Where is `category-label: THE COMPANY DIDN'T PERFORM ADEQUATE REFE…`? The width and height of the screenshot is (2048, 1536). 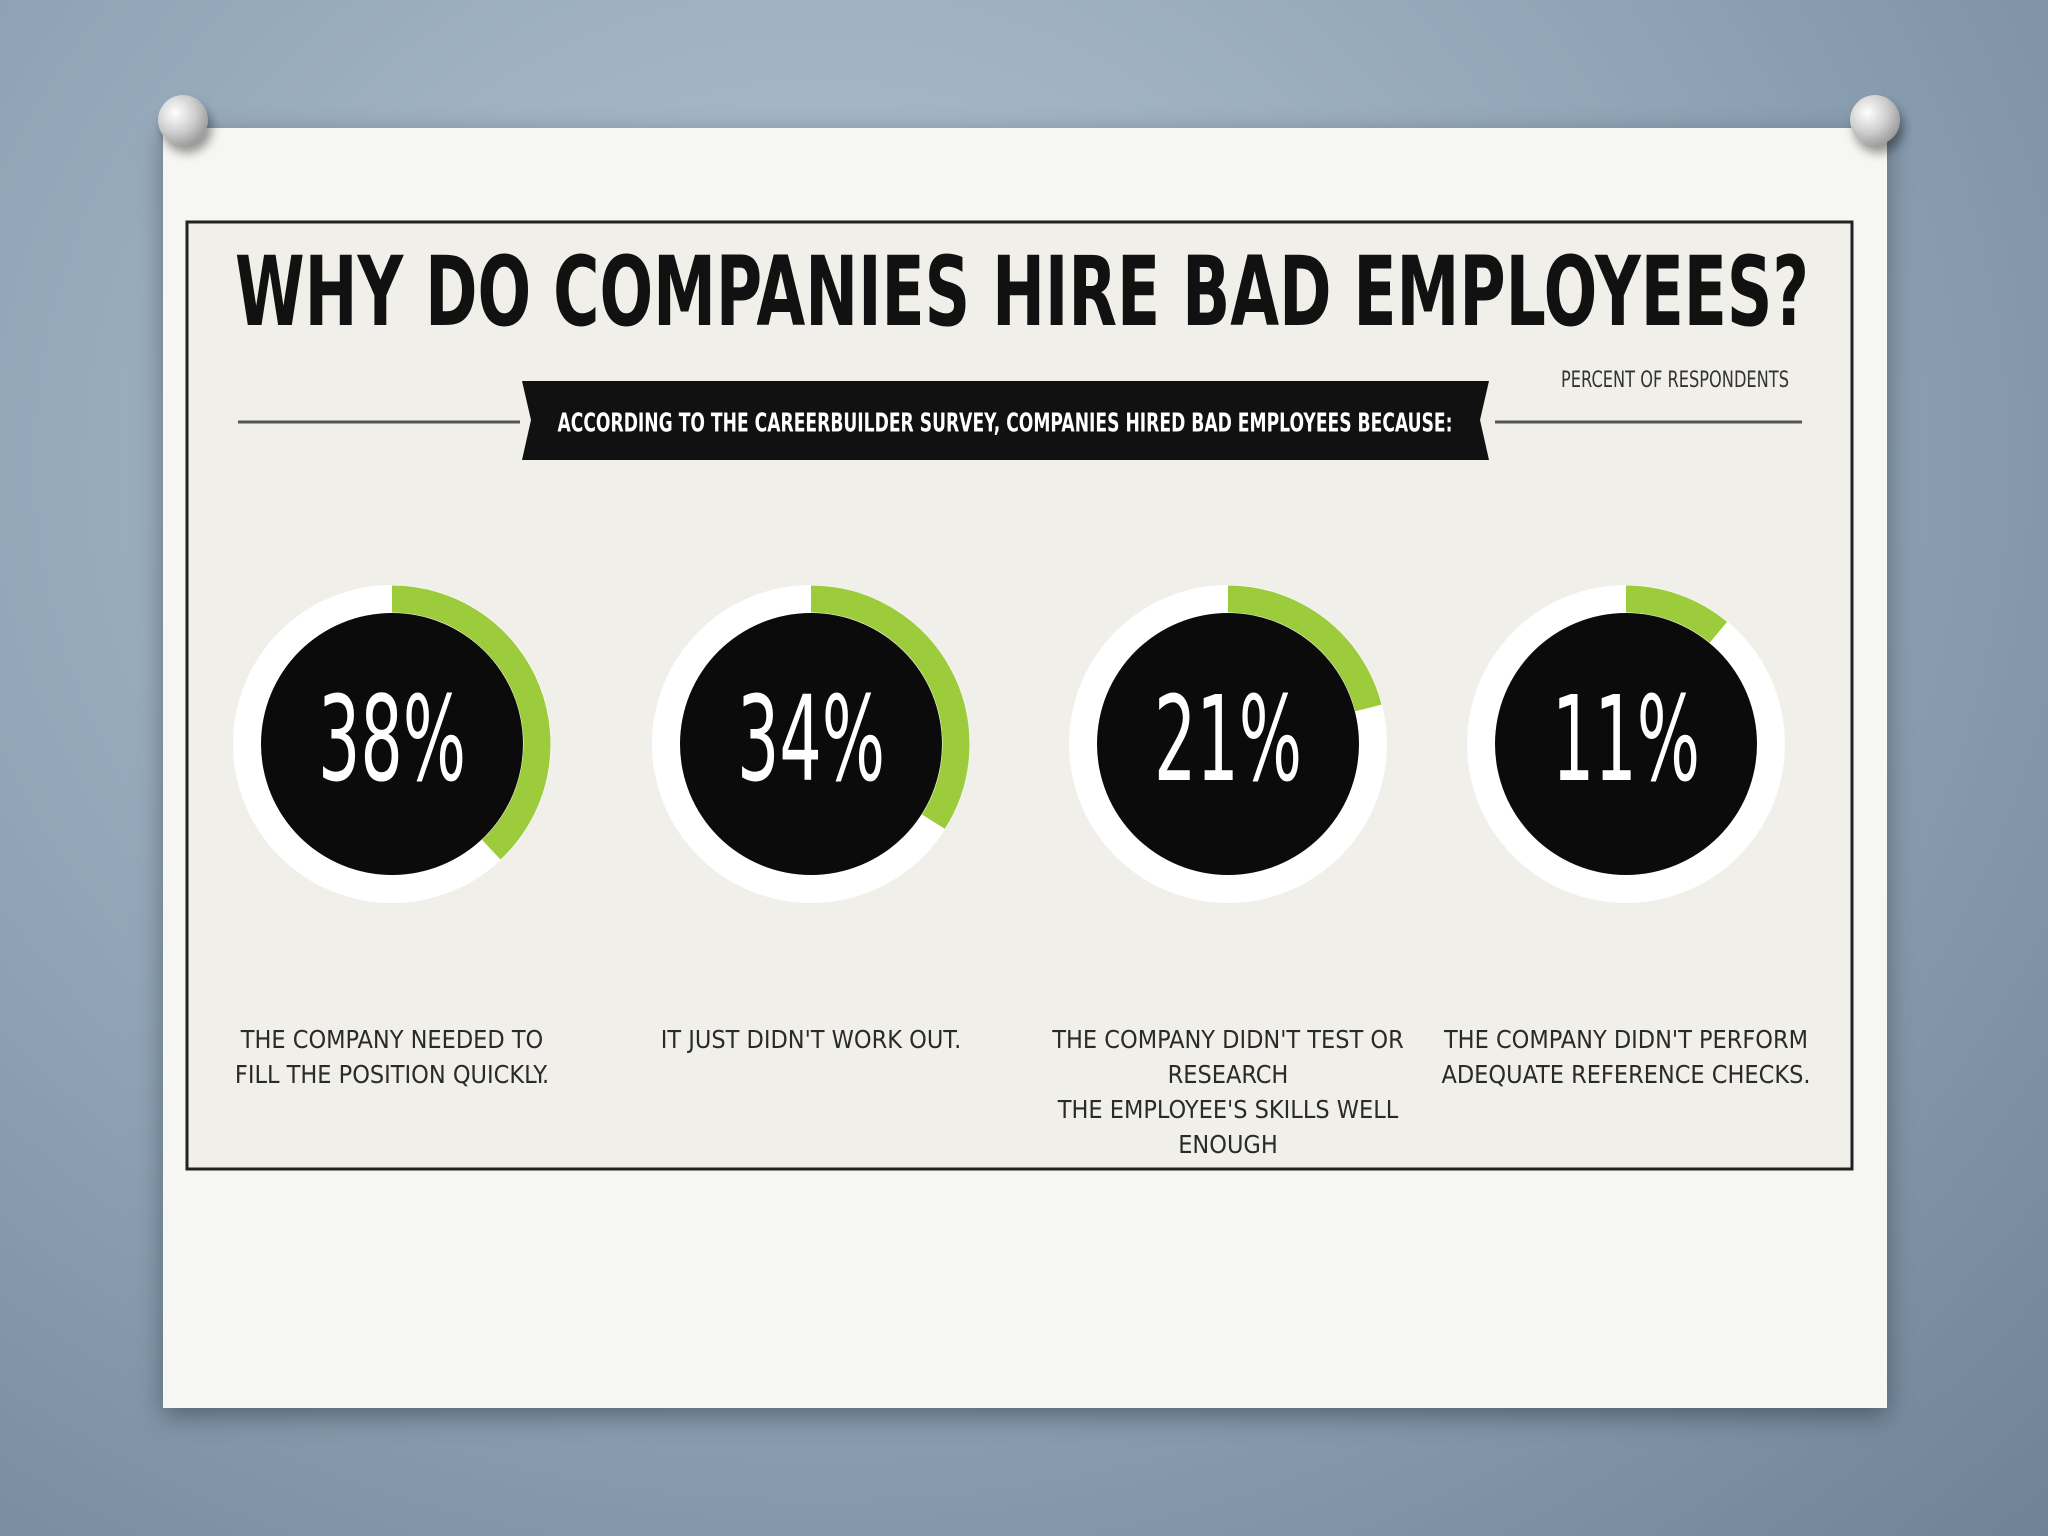 category-label: THE COMPANY DIDN'T PERFORM ADEQUATE REFE… is located at coordinates (1626, 1057).